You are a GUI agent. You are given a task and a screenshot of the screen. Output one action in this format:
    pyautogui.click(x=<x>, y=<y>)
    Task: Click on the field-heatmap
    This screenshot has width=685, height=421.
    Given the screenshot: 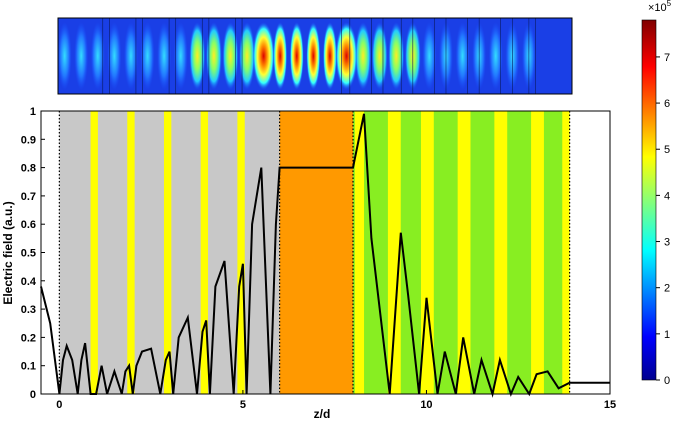 What is the action you would take?
    pyautogui.click(x=315, y=56)
    